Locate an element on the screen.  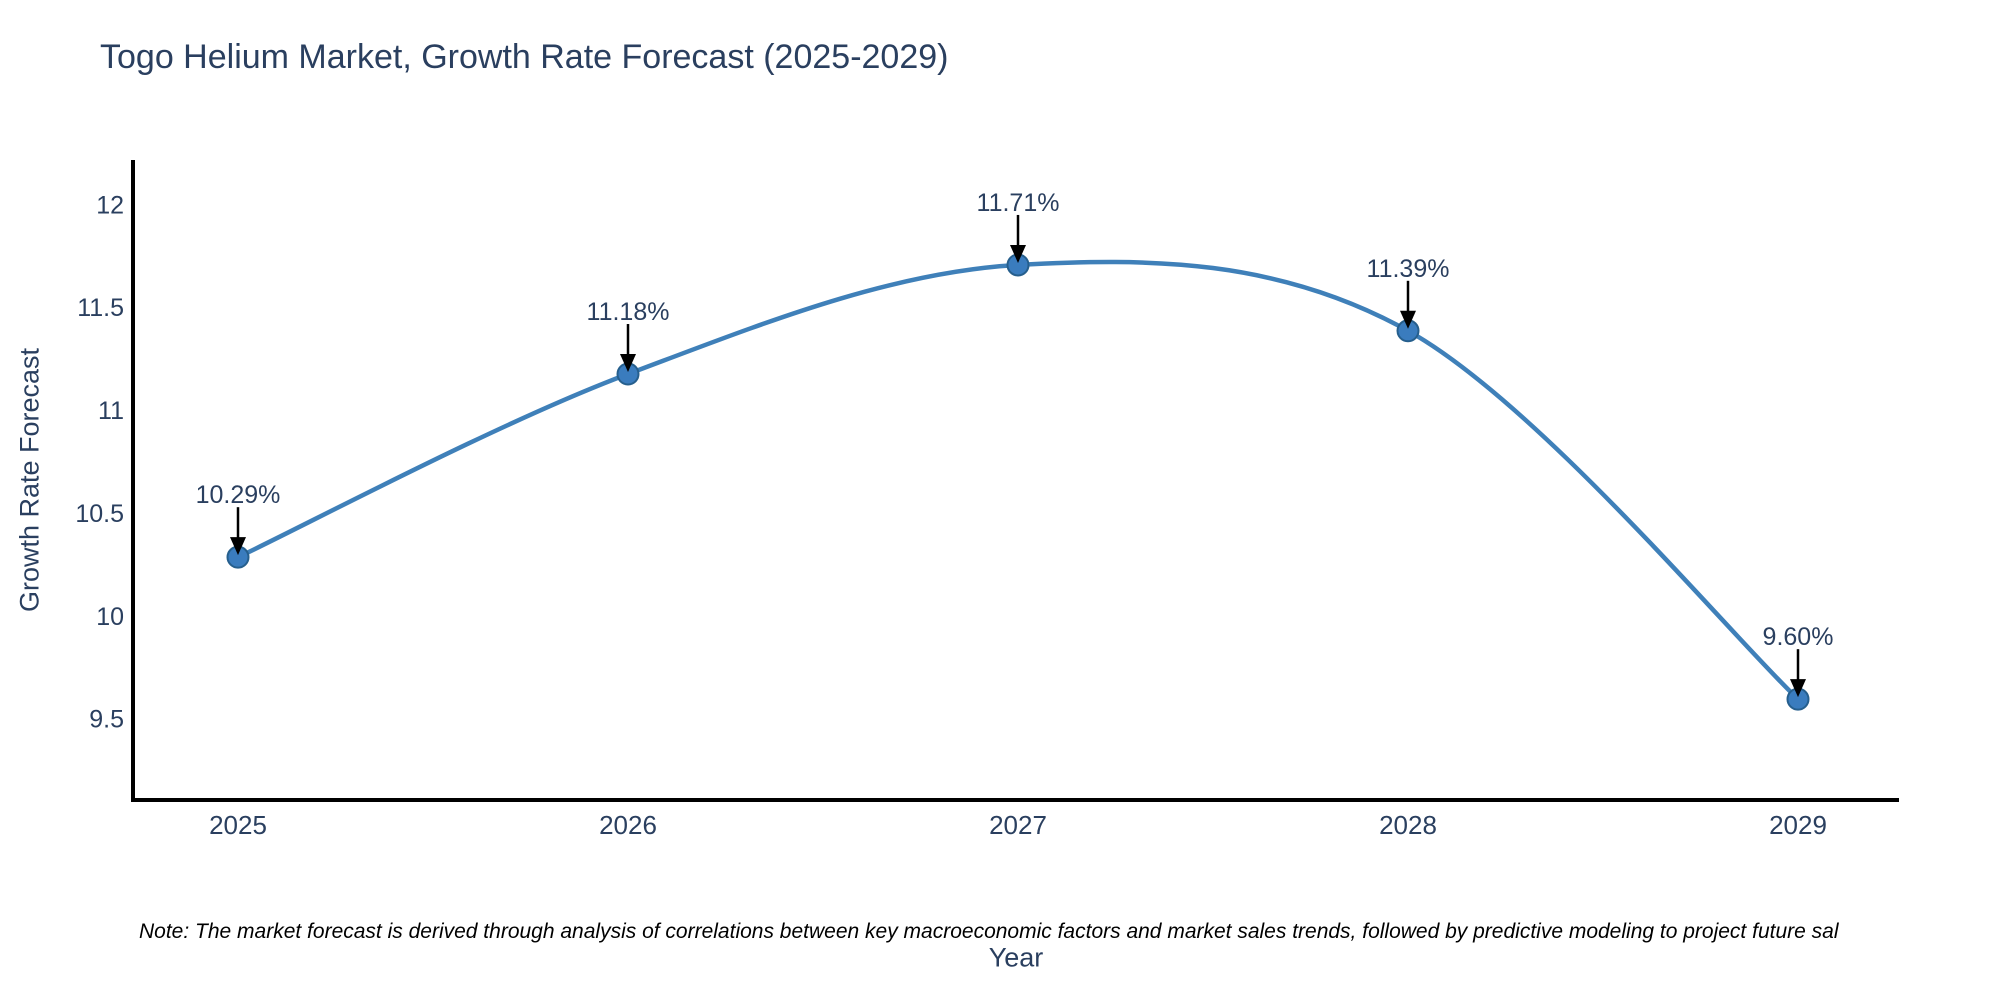
data-point-label: 9.60% is located at coordinates (1798, 637).